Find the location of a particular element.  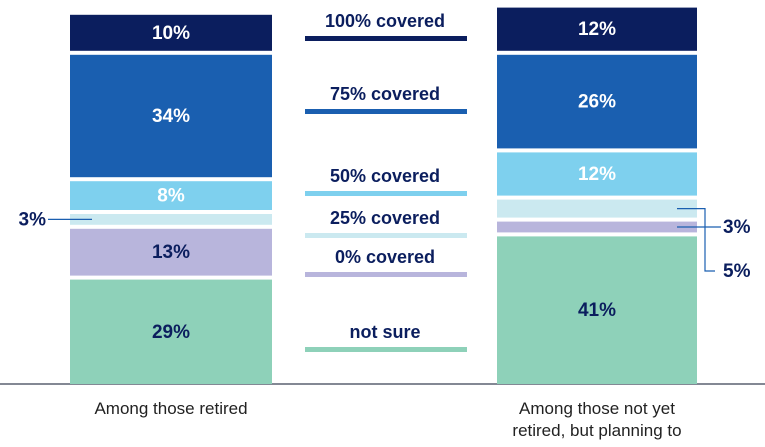

leader-line is located at coordinates (696, 240).